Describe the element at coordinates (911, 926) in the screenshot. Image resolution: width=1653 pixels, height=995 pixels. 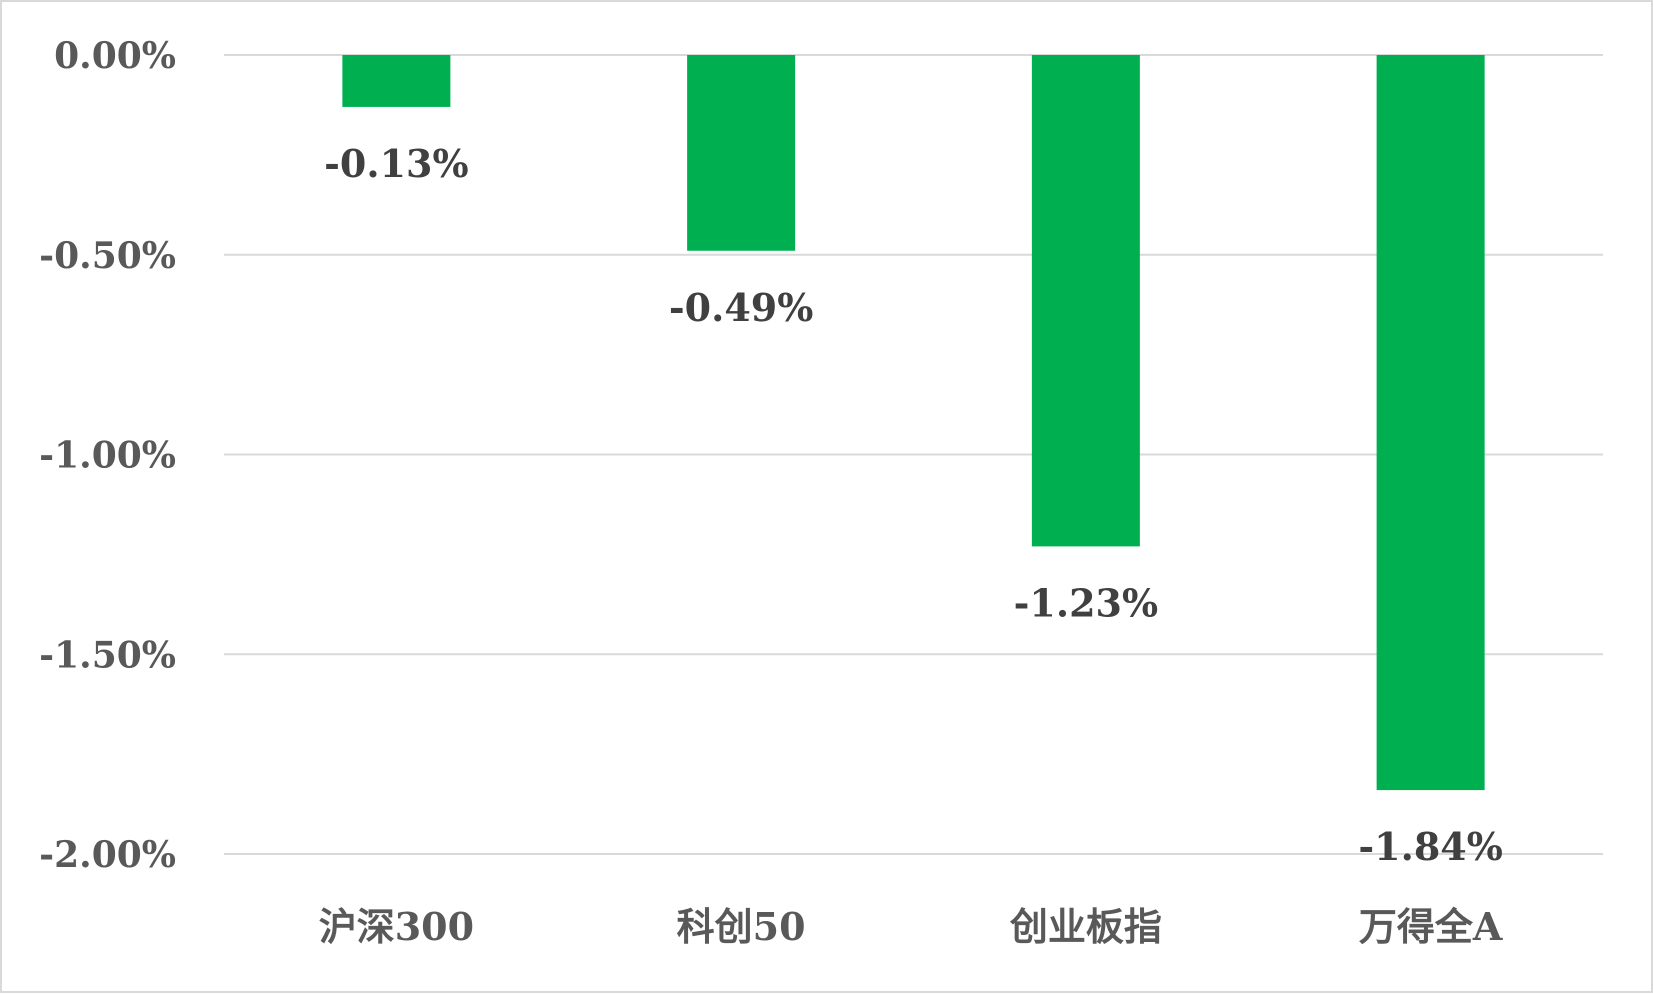
I see `x-axis-category-labels: 沪深300 科创50 创业板指 万得全A` at that location.